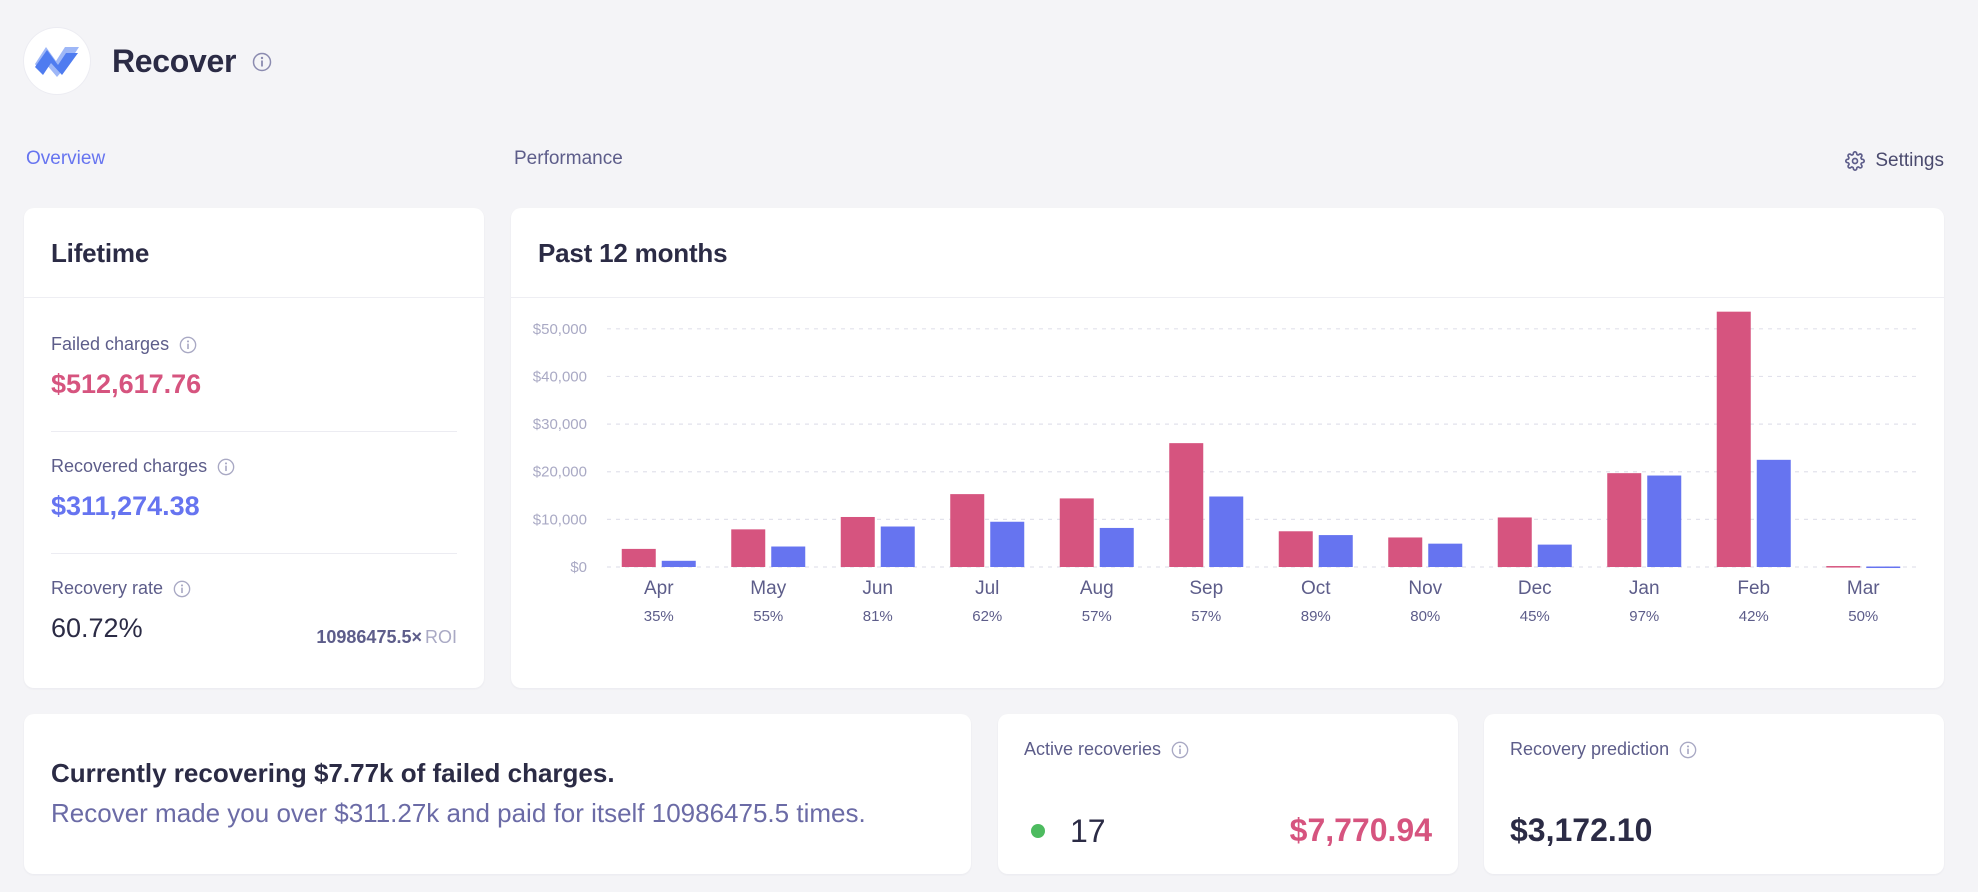  Describe the element at coordinates (110, 344) in the screenshot. I see `failed-charges-label: Failed charges` at that location.